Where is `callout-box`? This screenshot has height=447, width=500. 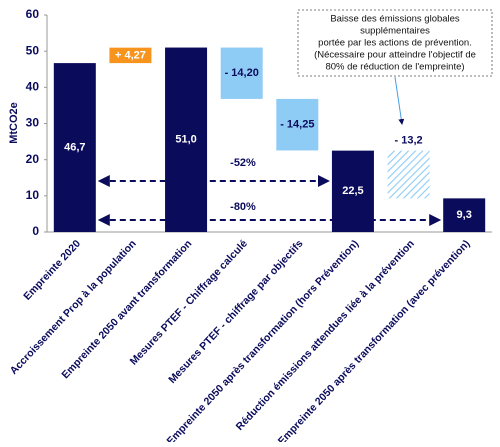
callout-box is located at coordinates (395, 43).